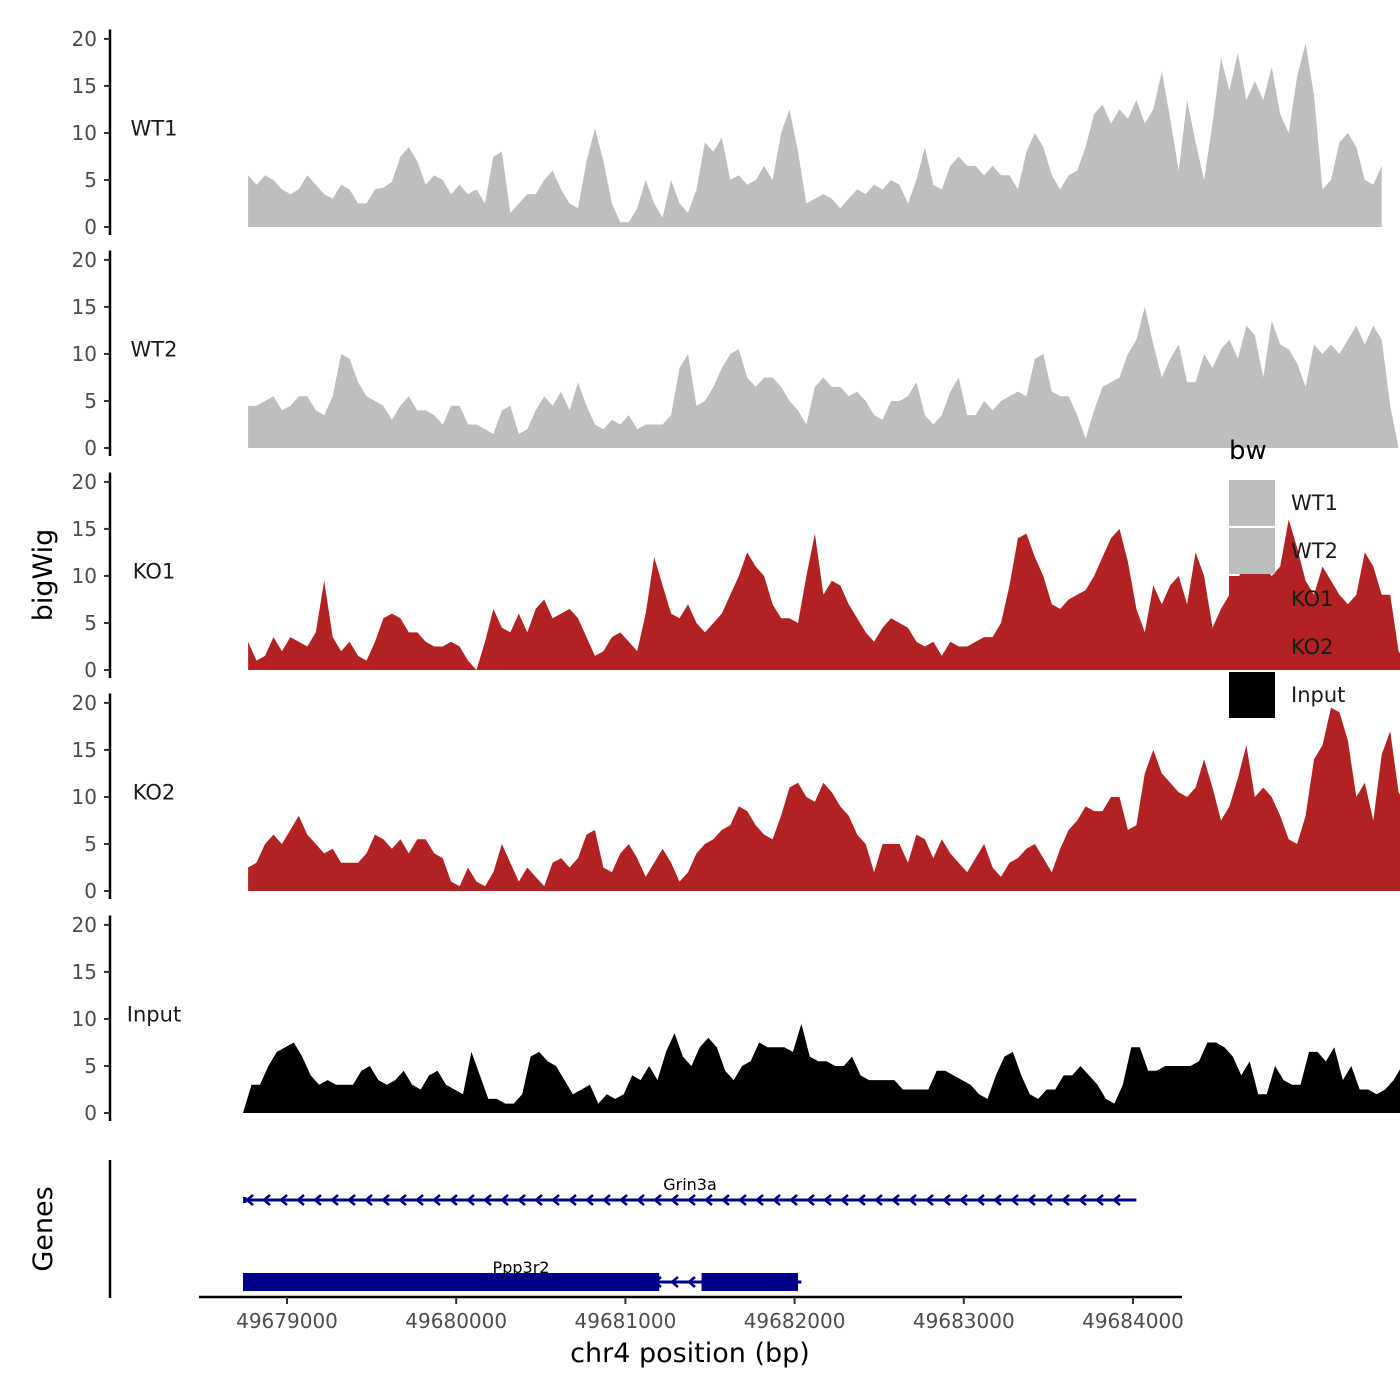 The width and height of the screenshot is (1400, 1400). What do you see at coordinates (690, 1353) in the screenshot?
I see `x-axis-title: chr4 position (bp)` at bounding box center [690, 1353].